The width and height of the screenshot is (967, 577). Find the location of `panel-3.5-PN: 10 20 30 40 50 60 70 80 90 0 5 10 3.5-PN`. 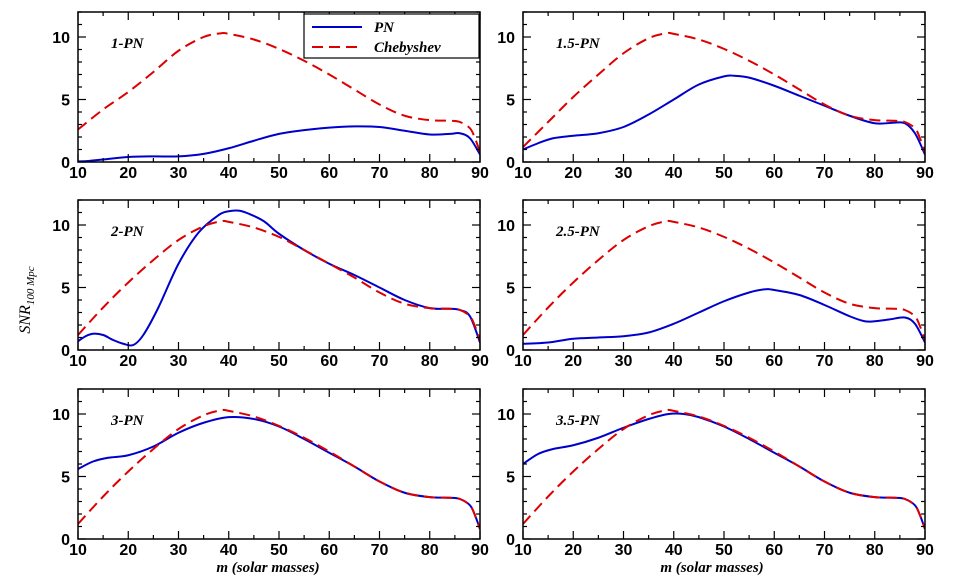

panel-3.5-PN: 10 20 30 40 50 60 70 80 90 0 5 10 3.5-PN is located at coordinates (715, 473).